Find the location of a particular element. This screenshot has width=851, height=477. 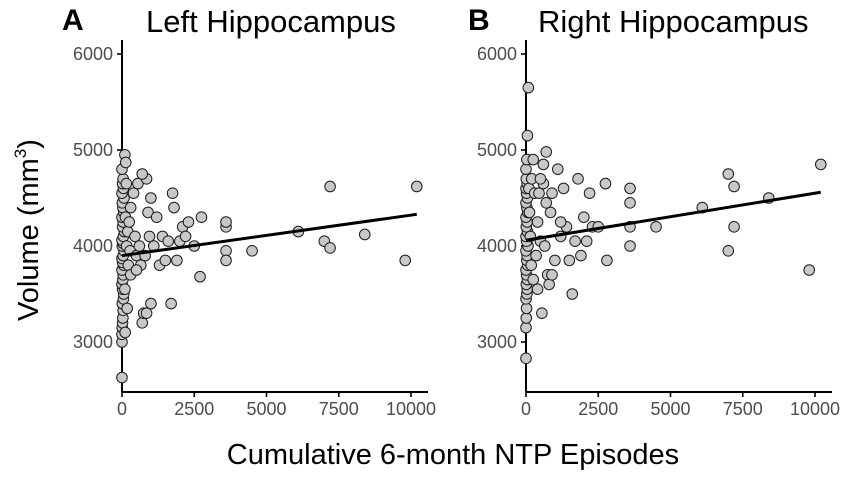

x-axis-title: Cumulative 6-month NTP Episodes is located at coordinates (453, 455).